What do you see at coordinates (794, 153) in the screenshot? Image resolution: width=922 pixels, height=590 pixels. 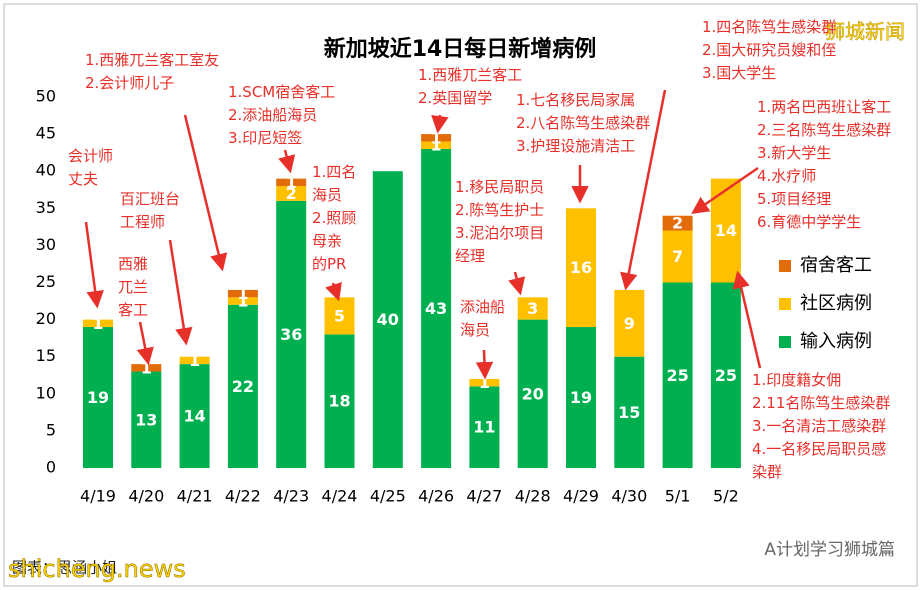 I see `annotation: 3.新大学生` at bounding box center [794, 153].